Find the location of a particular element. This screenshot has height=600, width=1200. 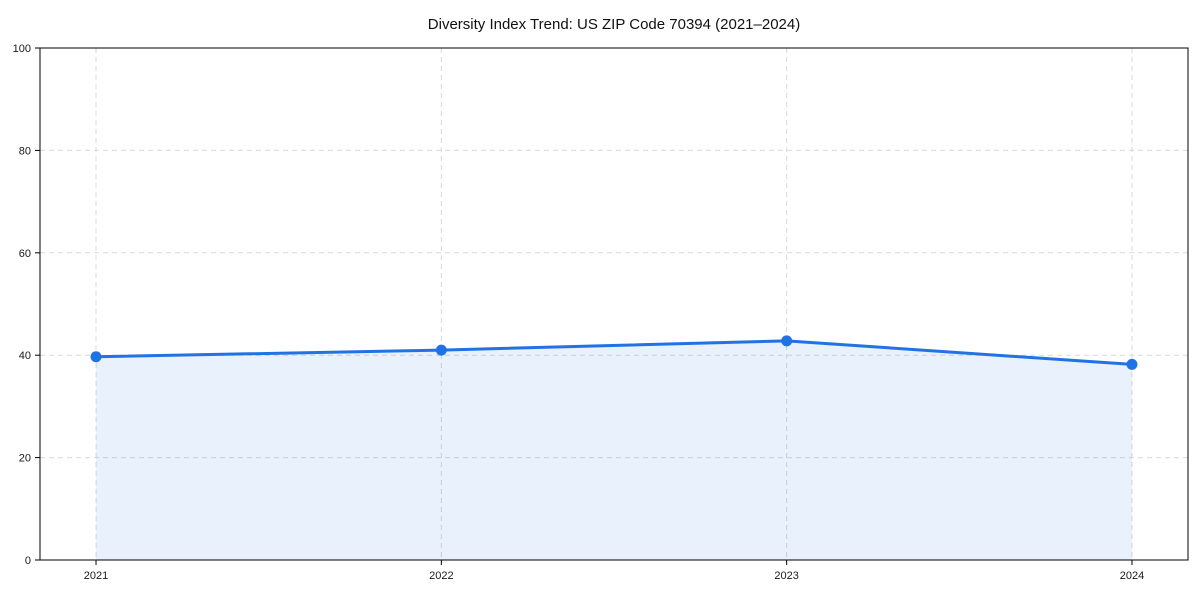

data-point-2023 is located at coordinates (787, 341).